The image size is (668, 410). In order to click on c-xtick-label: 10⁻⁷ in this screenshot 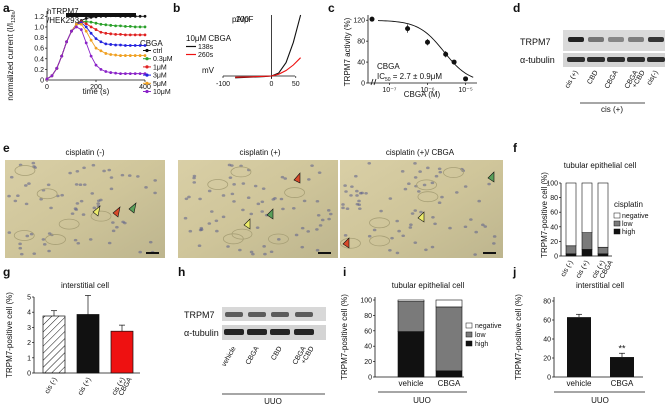, I will do `click(389, 90)`.